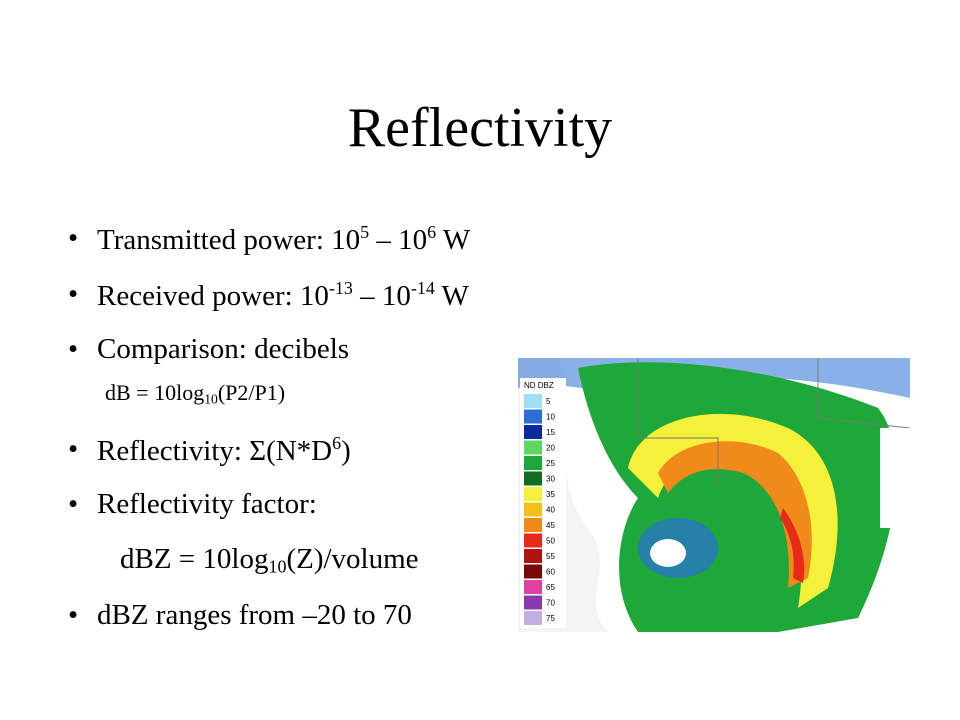 This screenshot has width=960, height=720. What do you see at coordinates (550, 525) in the screenshot?
I see `legend-label: 45` at bounding box center [550, 525].